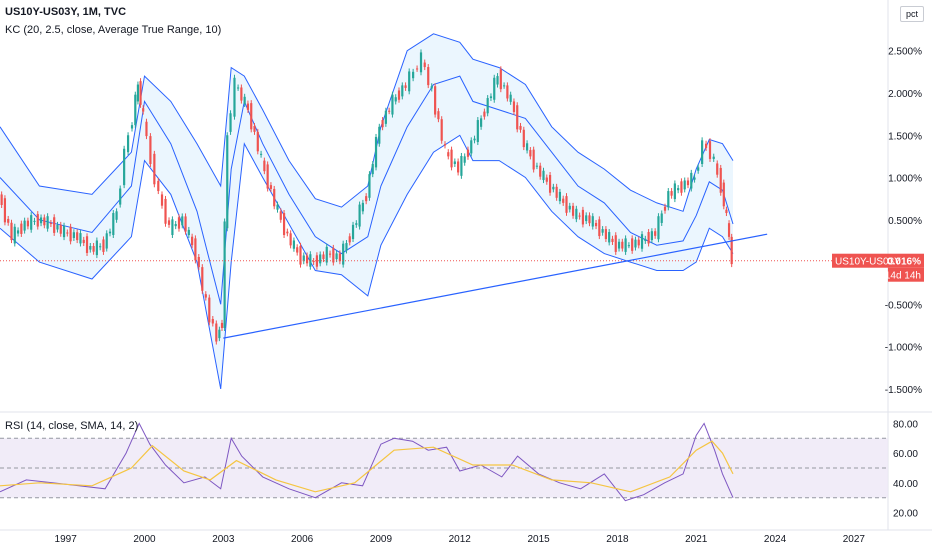 Image resolution: width=932 pixels, height=555 pixels. What do you see at coordinates (905, 94) in the screenshot?
I see `y-tick-label: 2.000%` at bounding box center [905, 94].